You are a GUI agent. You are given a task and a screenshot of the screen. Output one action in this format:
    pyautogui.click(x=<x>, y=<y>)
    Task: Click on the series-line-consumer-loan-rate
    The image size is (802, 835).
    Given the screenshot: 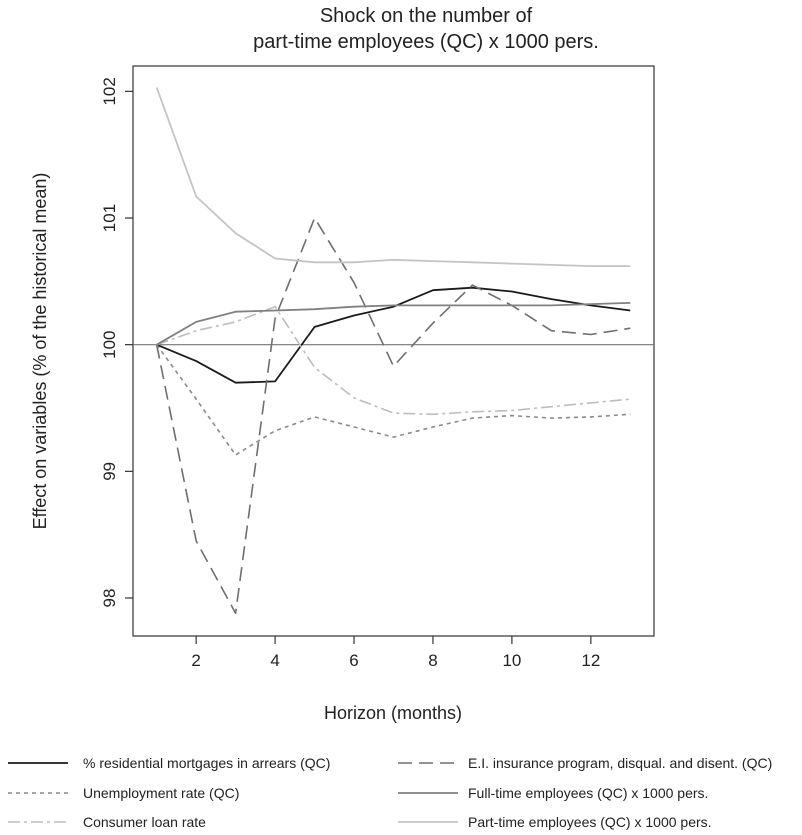 What is the action you would take?
    pyautogui.click(x=393, y=360)
    